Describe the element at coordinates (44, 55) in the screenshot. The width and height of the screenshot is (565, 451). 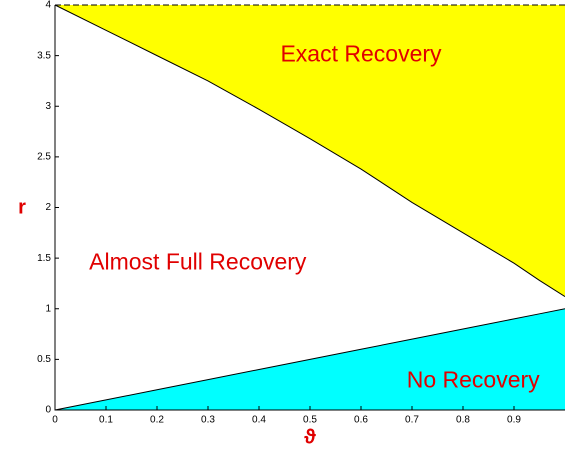
I see `y-tick-label: 3.5` at that location.